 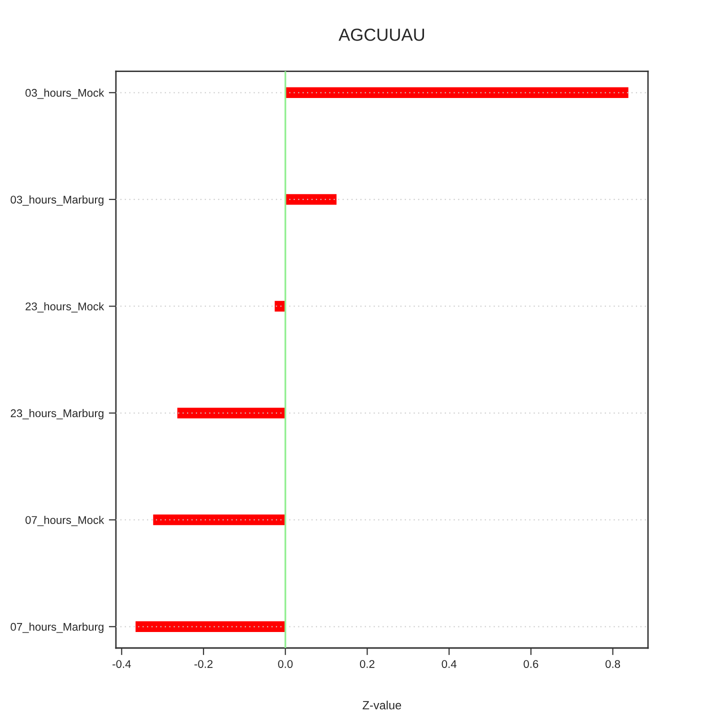 What do you see at coordinates (449, 664) in the screenshot?
I see `x-tick-label: 0.4` at bounding box center [449, 664].